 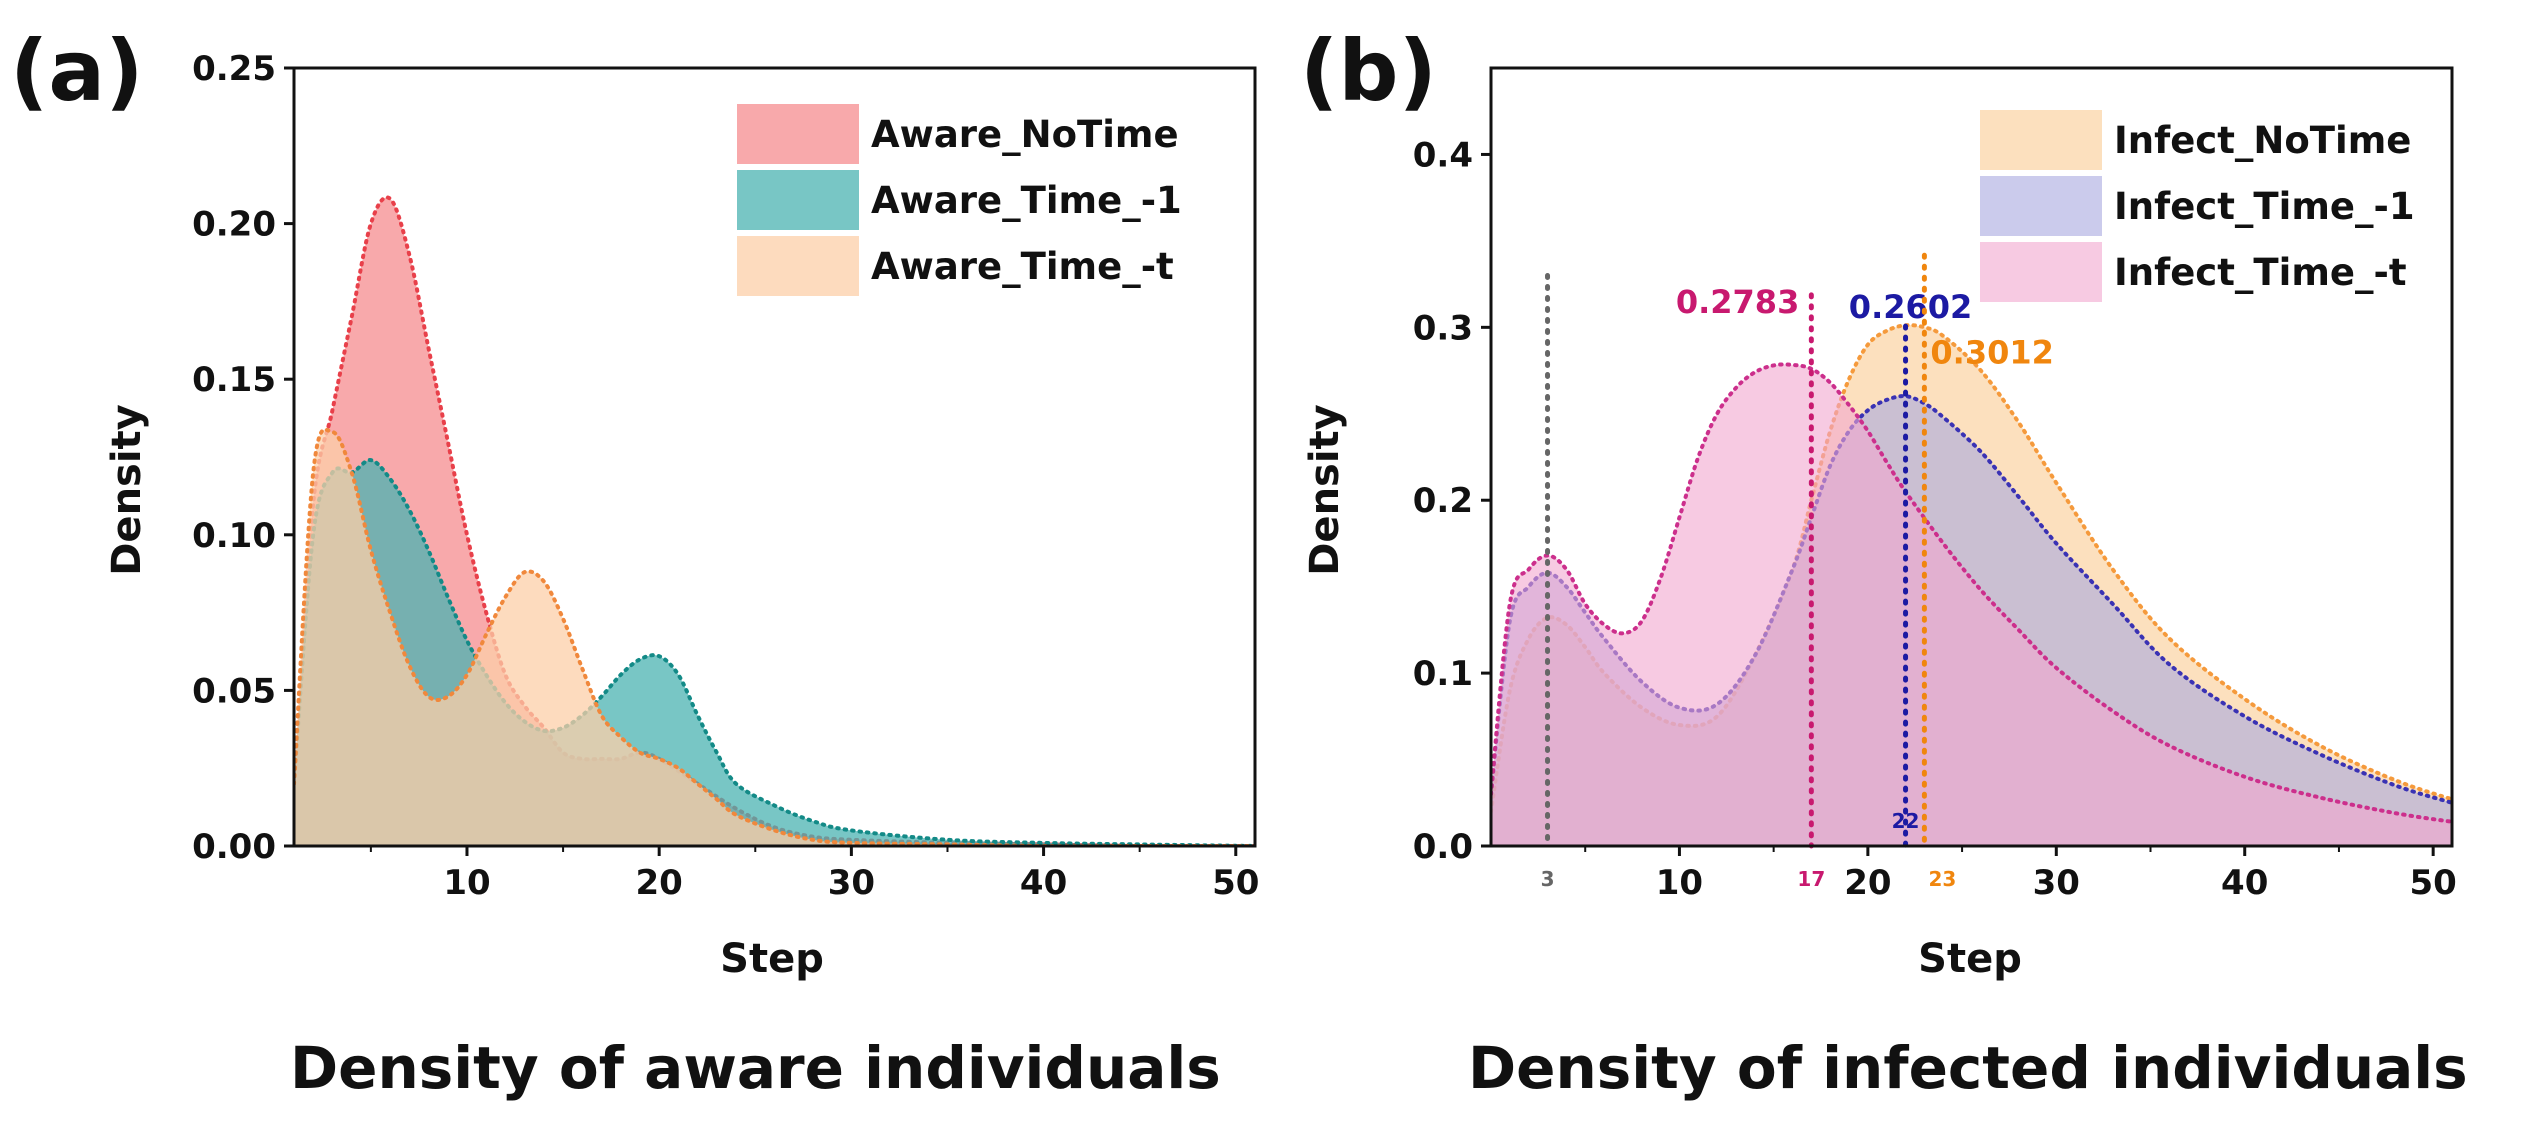 What do you see at coordinates (234, 536) in the screenshot?
I see `panel-a-ytick-label: 0.10` at bounding box center [234, 536].